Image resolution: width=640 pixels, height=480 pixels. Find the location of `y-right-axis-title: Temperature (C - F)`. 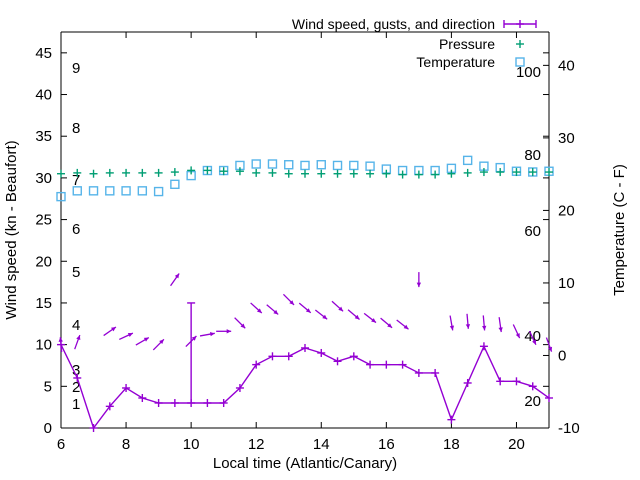

y-right-axis-title: Temperature (C - F) is located at coordinates (619, 230).